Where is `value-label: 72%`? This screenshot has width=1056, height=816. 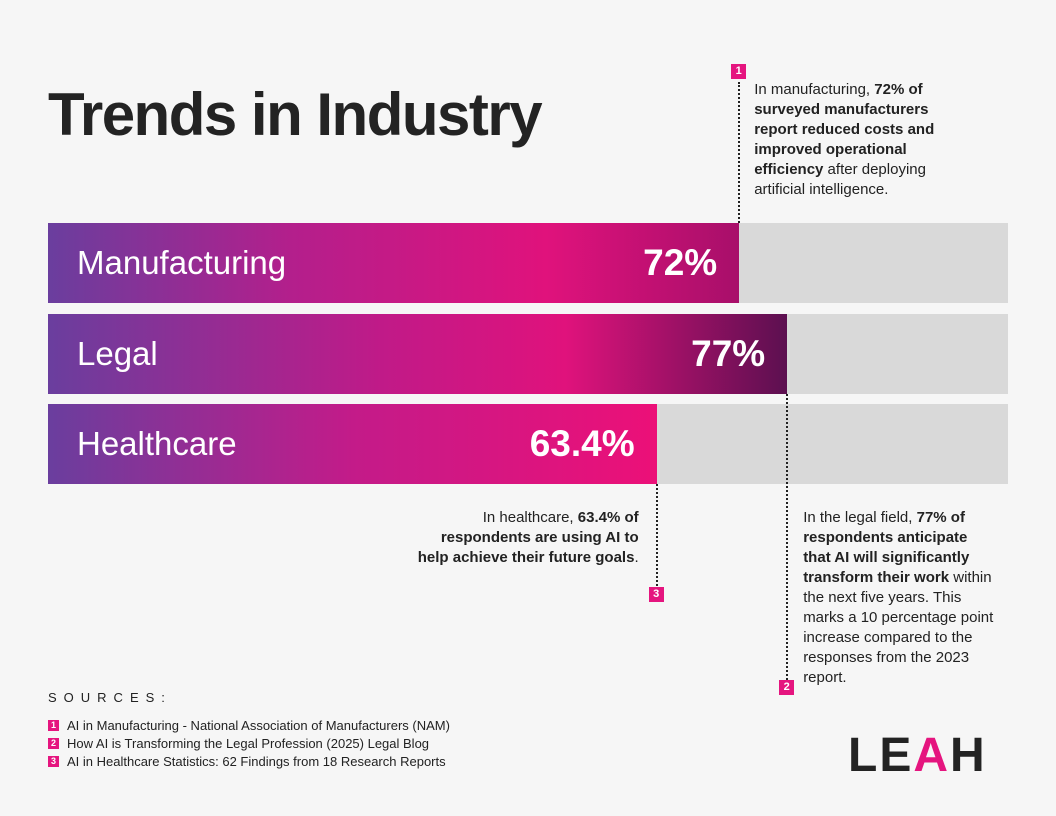
value-label: 72% is located at coordinates (680, 262).